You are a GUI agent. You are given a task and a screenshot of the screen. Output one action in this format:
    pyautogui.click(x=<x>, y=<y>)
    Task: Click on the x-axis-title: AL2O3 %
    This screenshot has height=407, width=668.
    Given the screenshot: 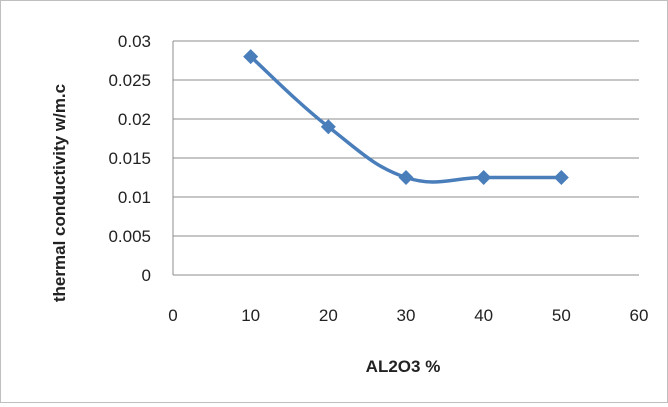 What is the action you would take?
    pyautogui.click(x=403, y=366)
    